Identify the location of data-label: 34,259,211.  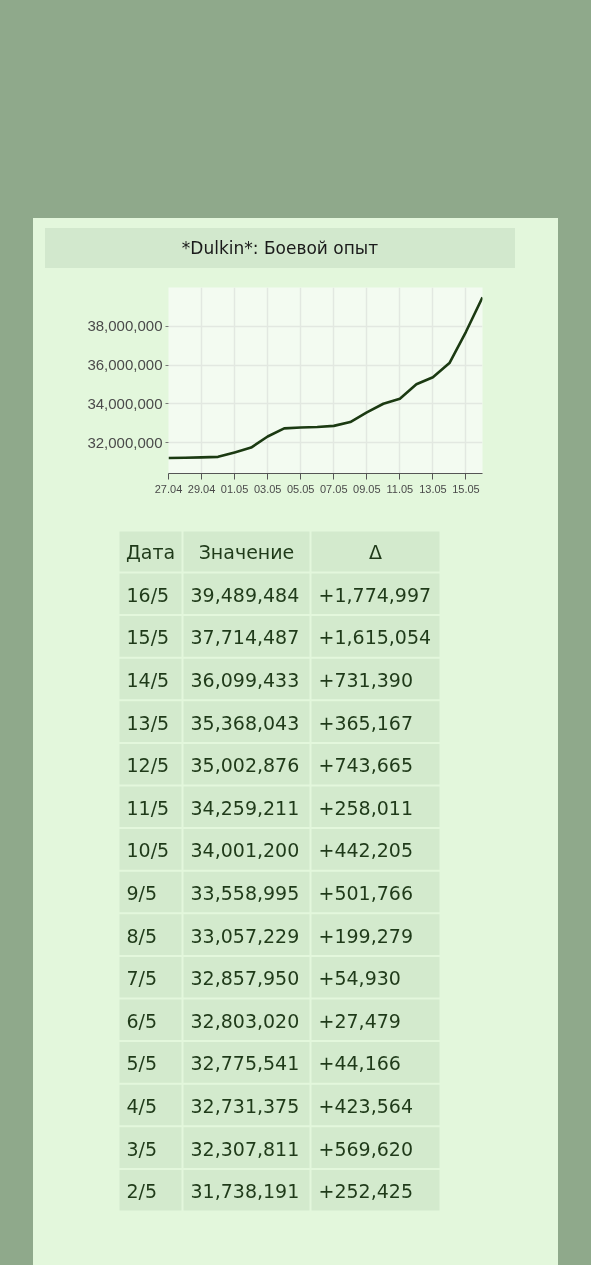
(245, 807).